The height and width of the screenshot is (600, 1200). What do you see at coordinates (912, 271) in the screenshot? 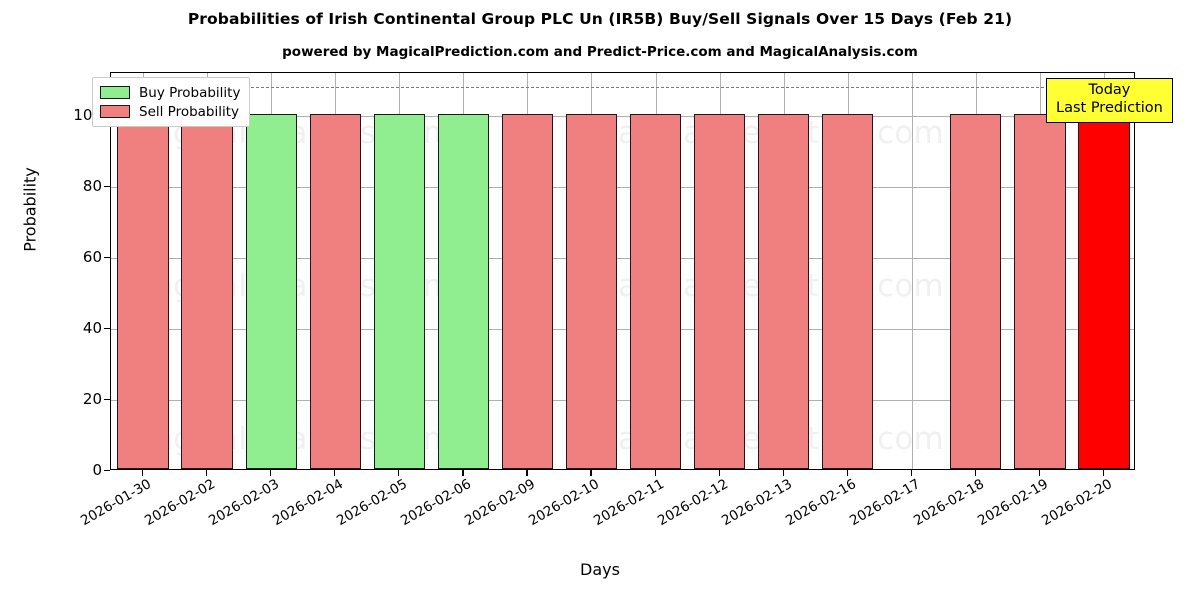
I see `gridline-vertical` at bounding box center [912, 271].